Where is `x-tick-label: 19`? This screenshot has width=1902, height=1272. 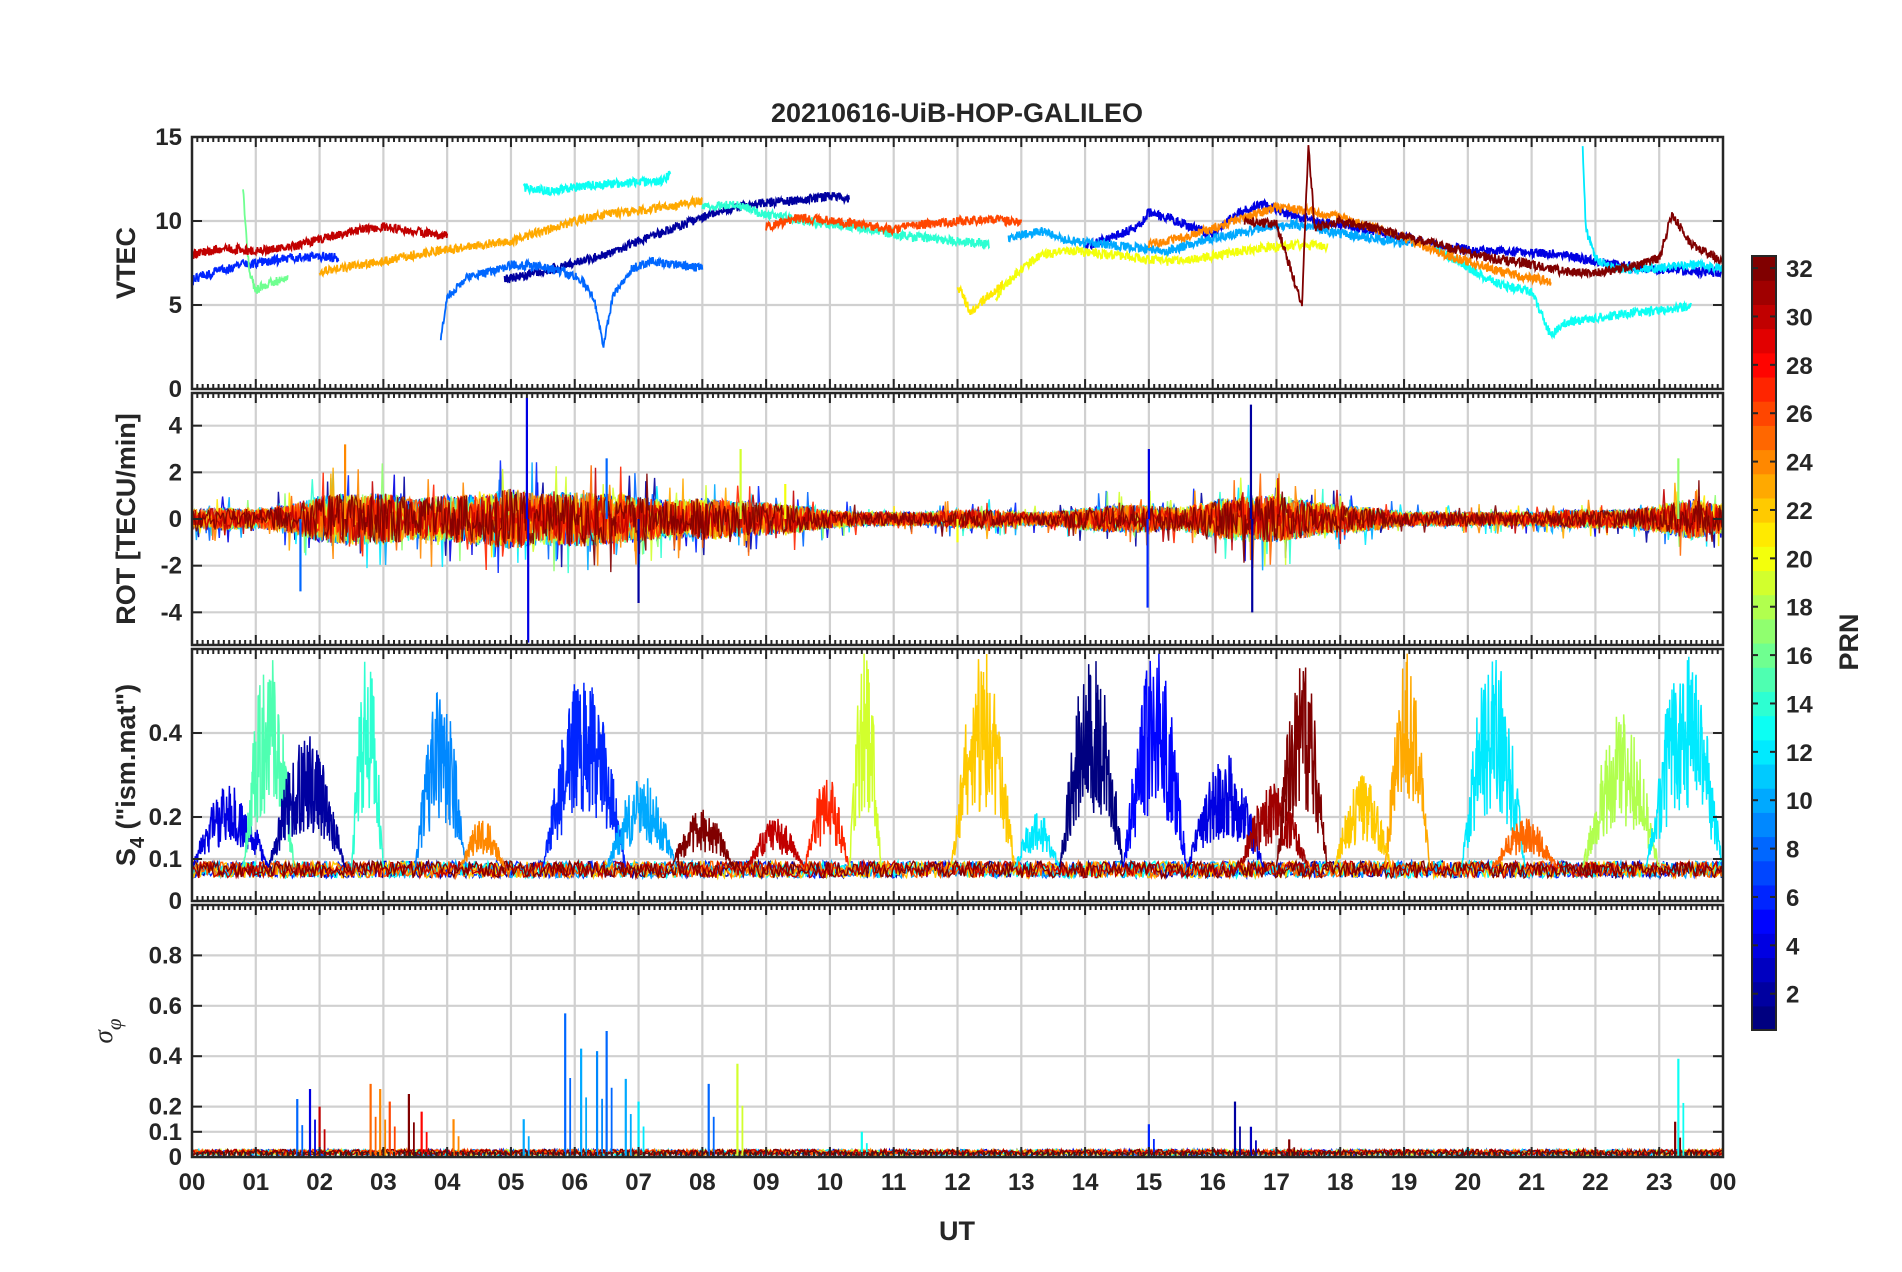
x-tick-label: 19 is located at coordinates (1404, 1182).